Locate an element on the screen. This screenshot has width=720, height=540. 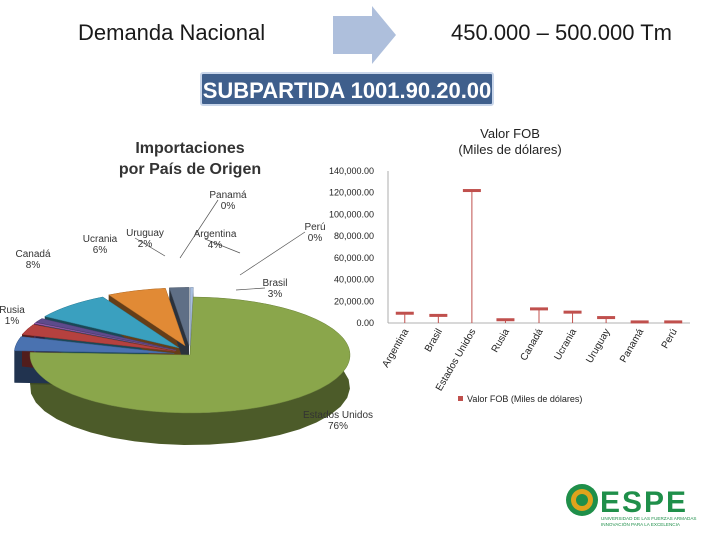
legend-swatch is located at coordinates (460, 398).